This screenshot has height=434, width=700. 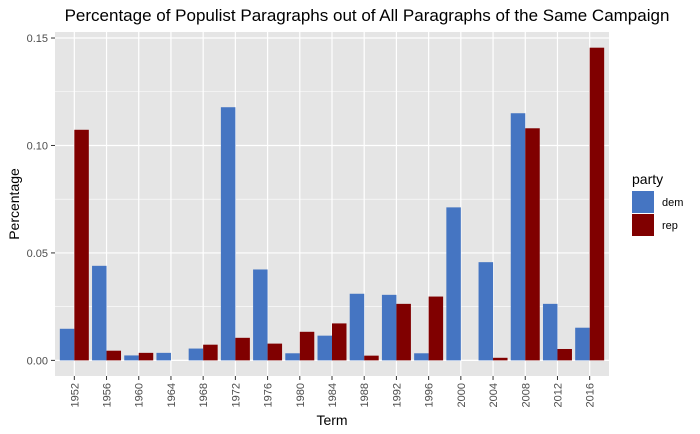 What do you see at coordinates (108, 395) in the screenshot?
I see `x-tick-label: 1956` at bounding box center [108, 395].